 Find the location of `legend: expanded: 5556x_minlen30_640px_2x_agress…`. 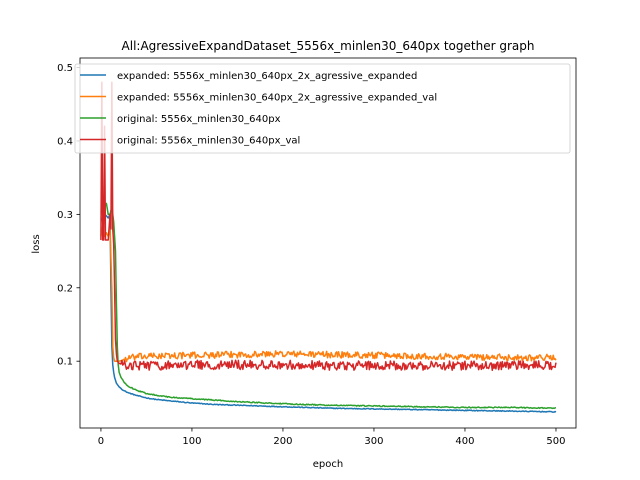

legend: expanded: 5556x_minlen30_640px_2x_agress… is located at coordinates (322, 108).